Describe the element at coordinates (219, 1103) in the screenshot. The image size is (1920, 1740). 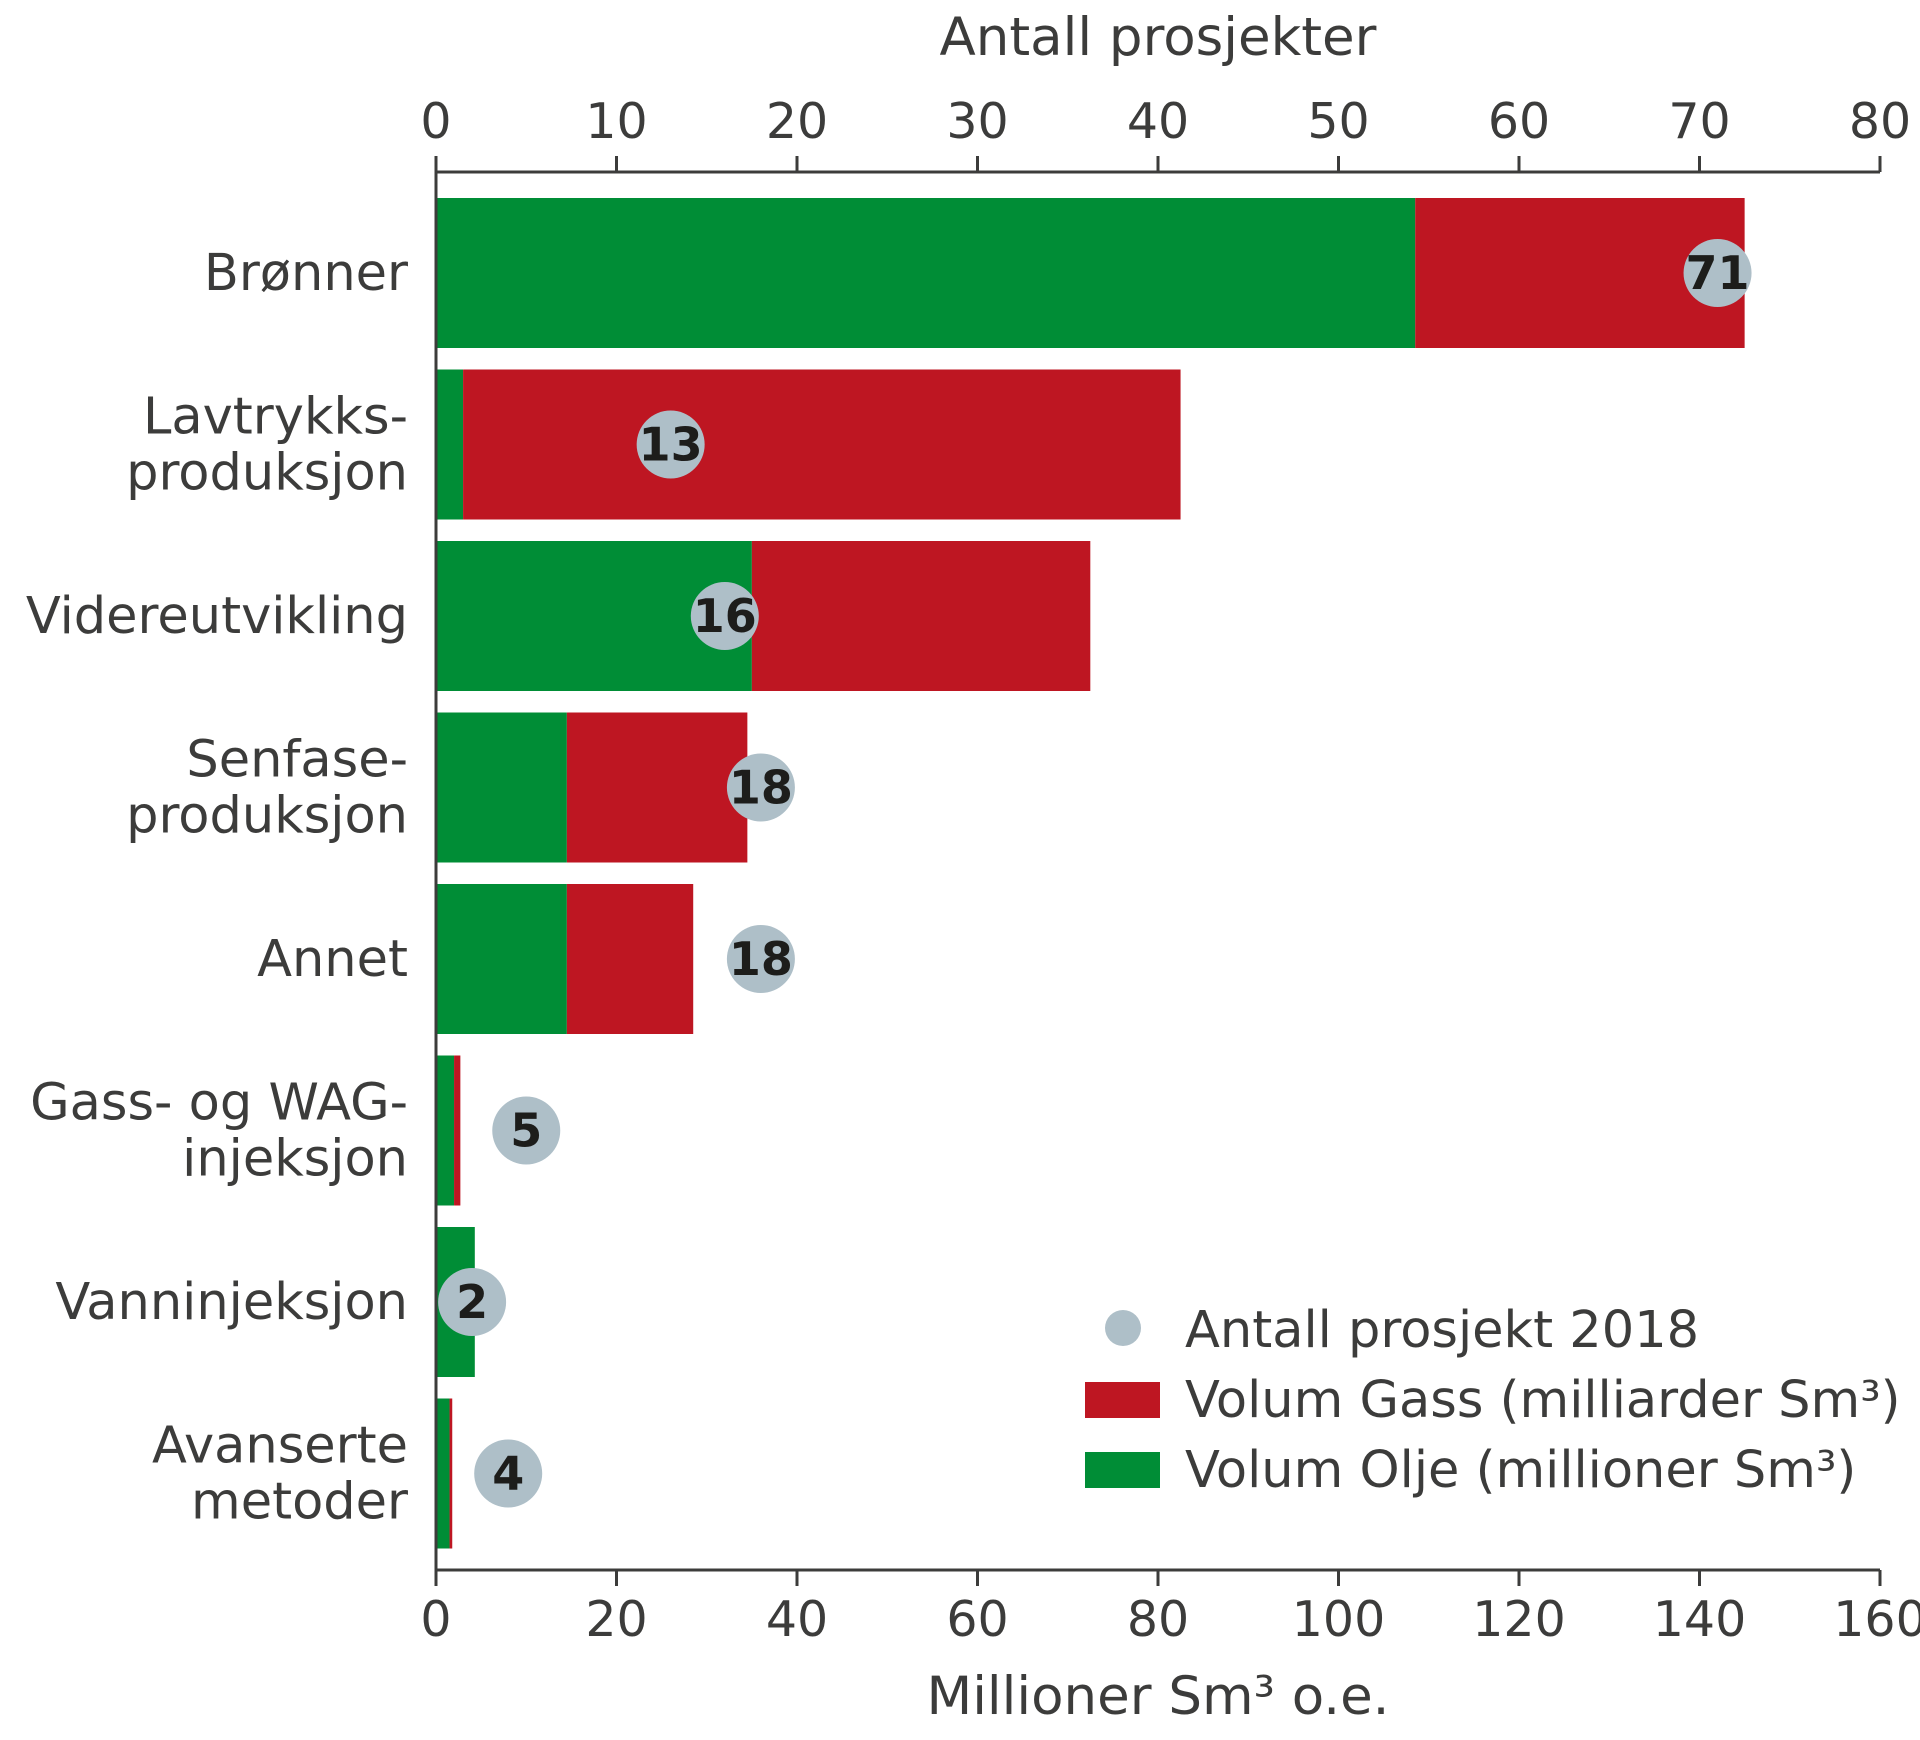
I see `category-label: Gass- og WAG-` at that location.